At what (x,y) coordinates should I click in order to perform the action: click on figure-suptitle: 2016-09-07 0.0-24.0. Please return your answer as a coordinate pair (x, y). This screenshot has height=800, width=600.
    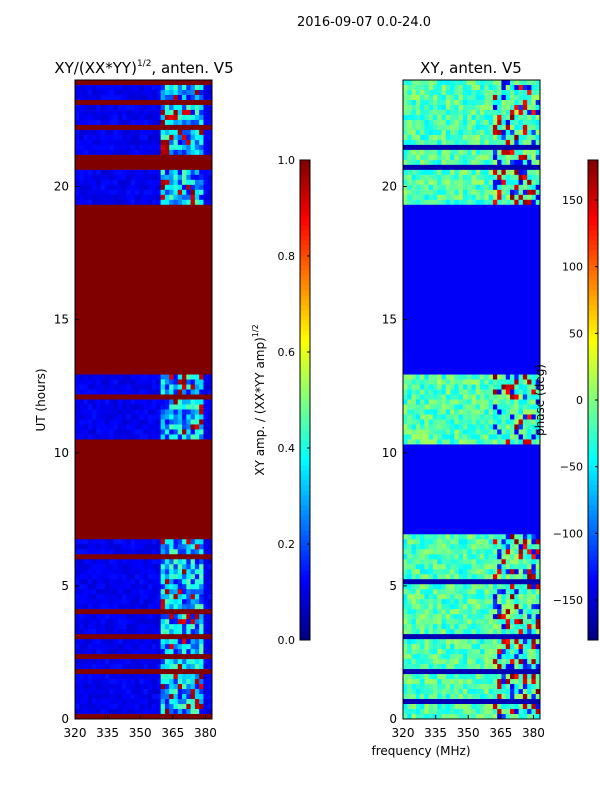
    Looking at the image, I should click on (364, 22).